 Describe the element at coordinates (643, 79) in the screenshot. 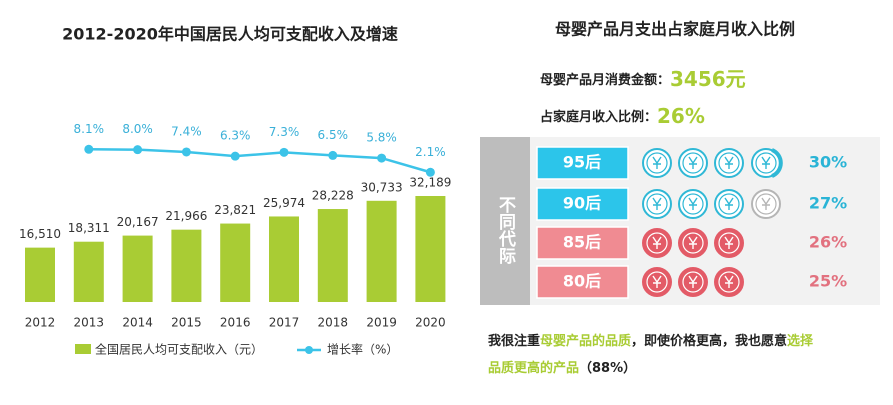

I see `amount-row: 母婴产品月消费金额：3456元` at that location.